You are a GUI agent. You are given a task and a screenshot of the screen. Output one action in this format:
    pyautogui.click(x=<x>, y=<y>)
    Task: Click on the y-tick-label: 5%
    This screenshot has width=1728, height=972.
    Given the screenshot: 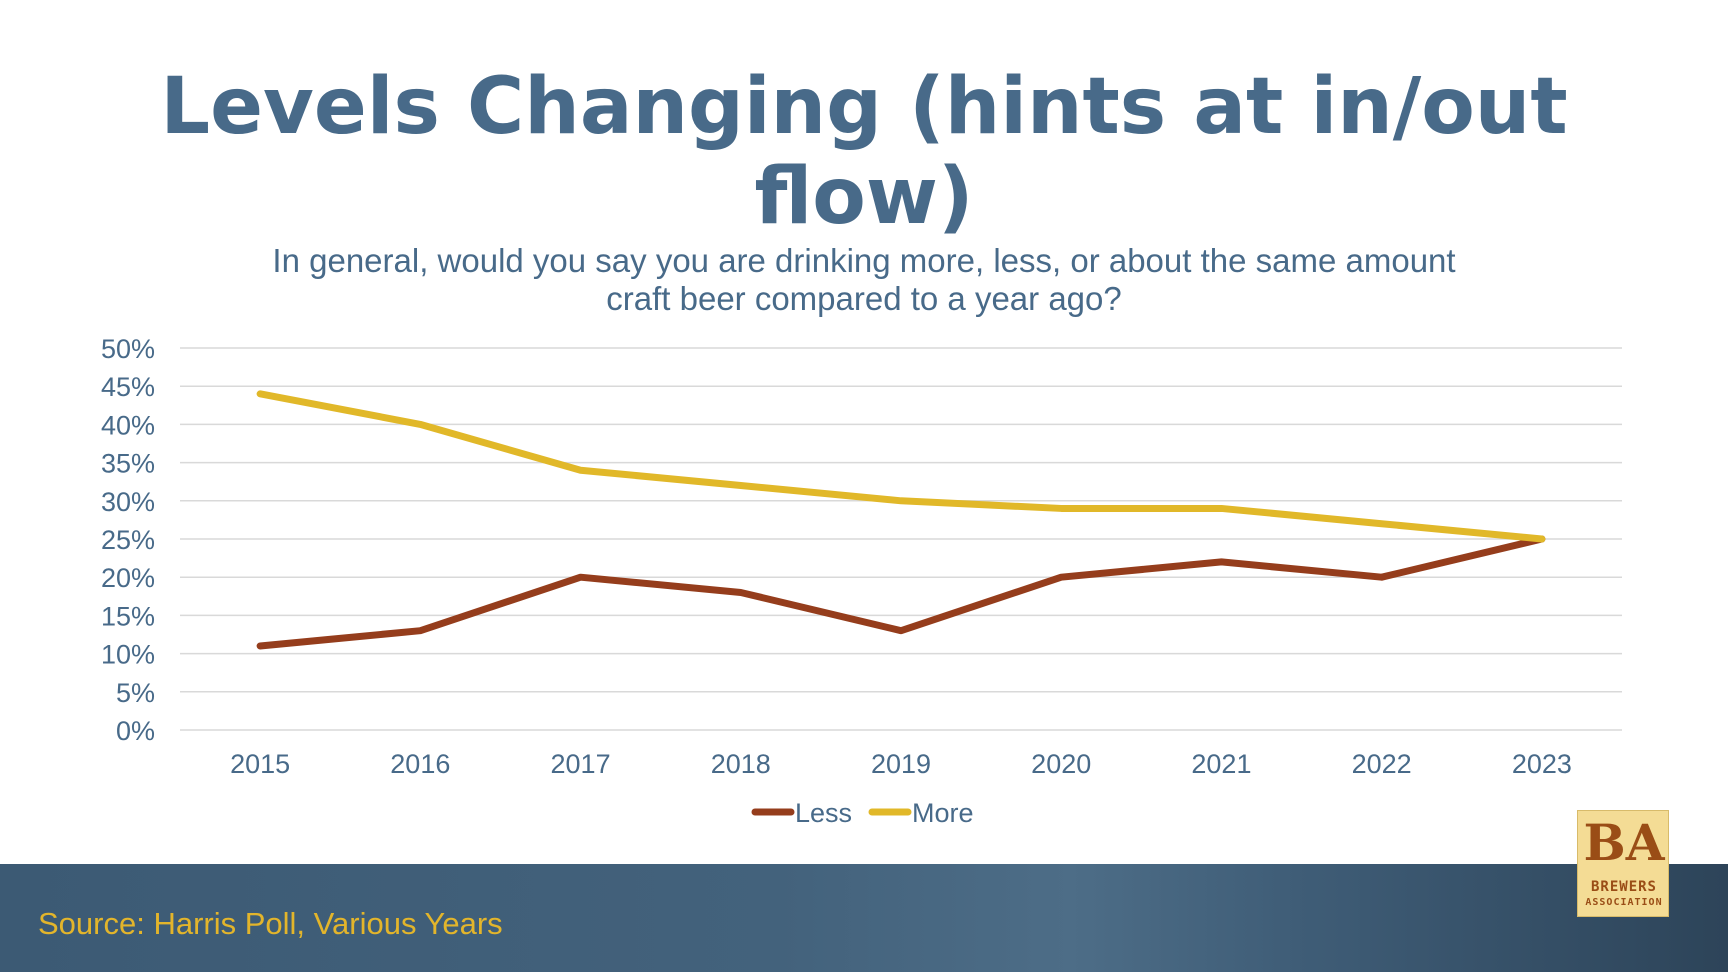 What is the action you would take?
    pyautogui.click(x=135, y=693)
    